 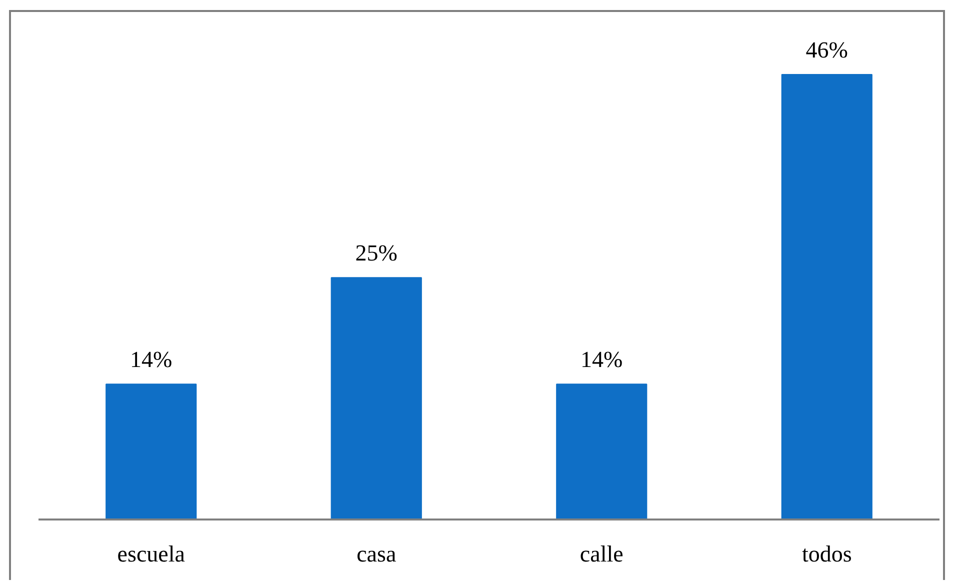 I want to click on data-label: 46%, so click(x=827, y=50).